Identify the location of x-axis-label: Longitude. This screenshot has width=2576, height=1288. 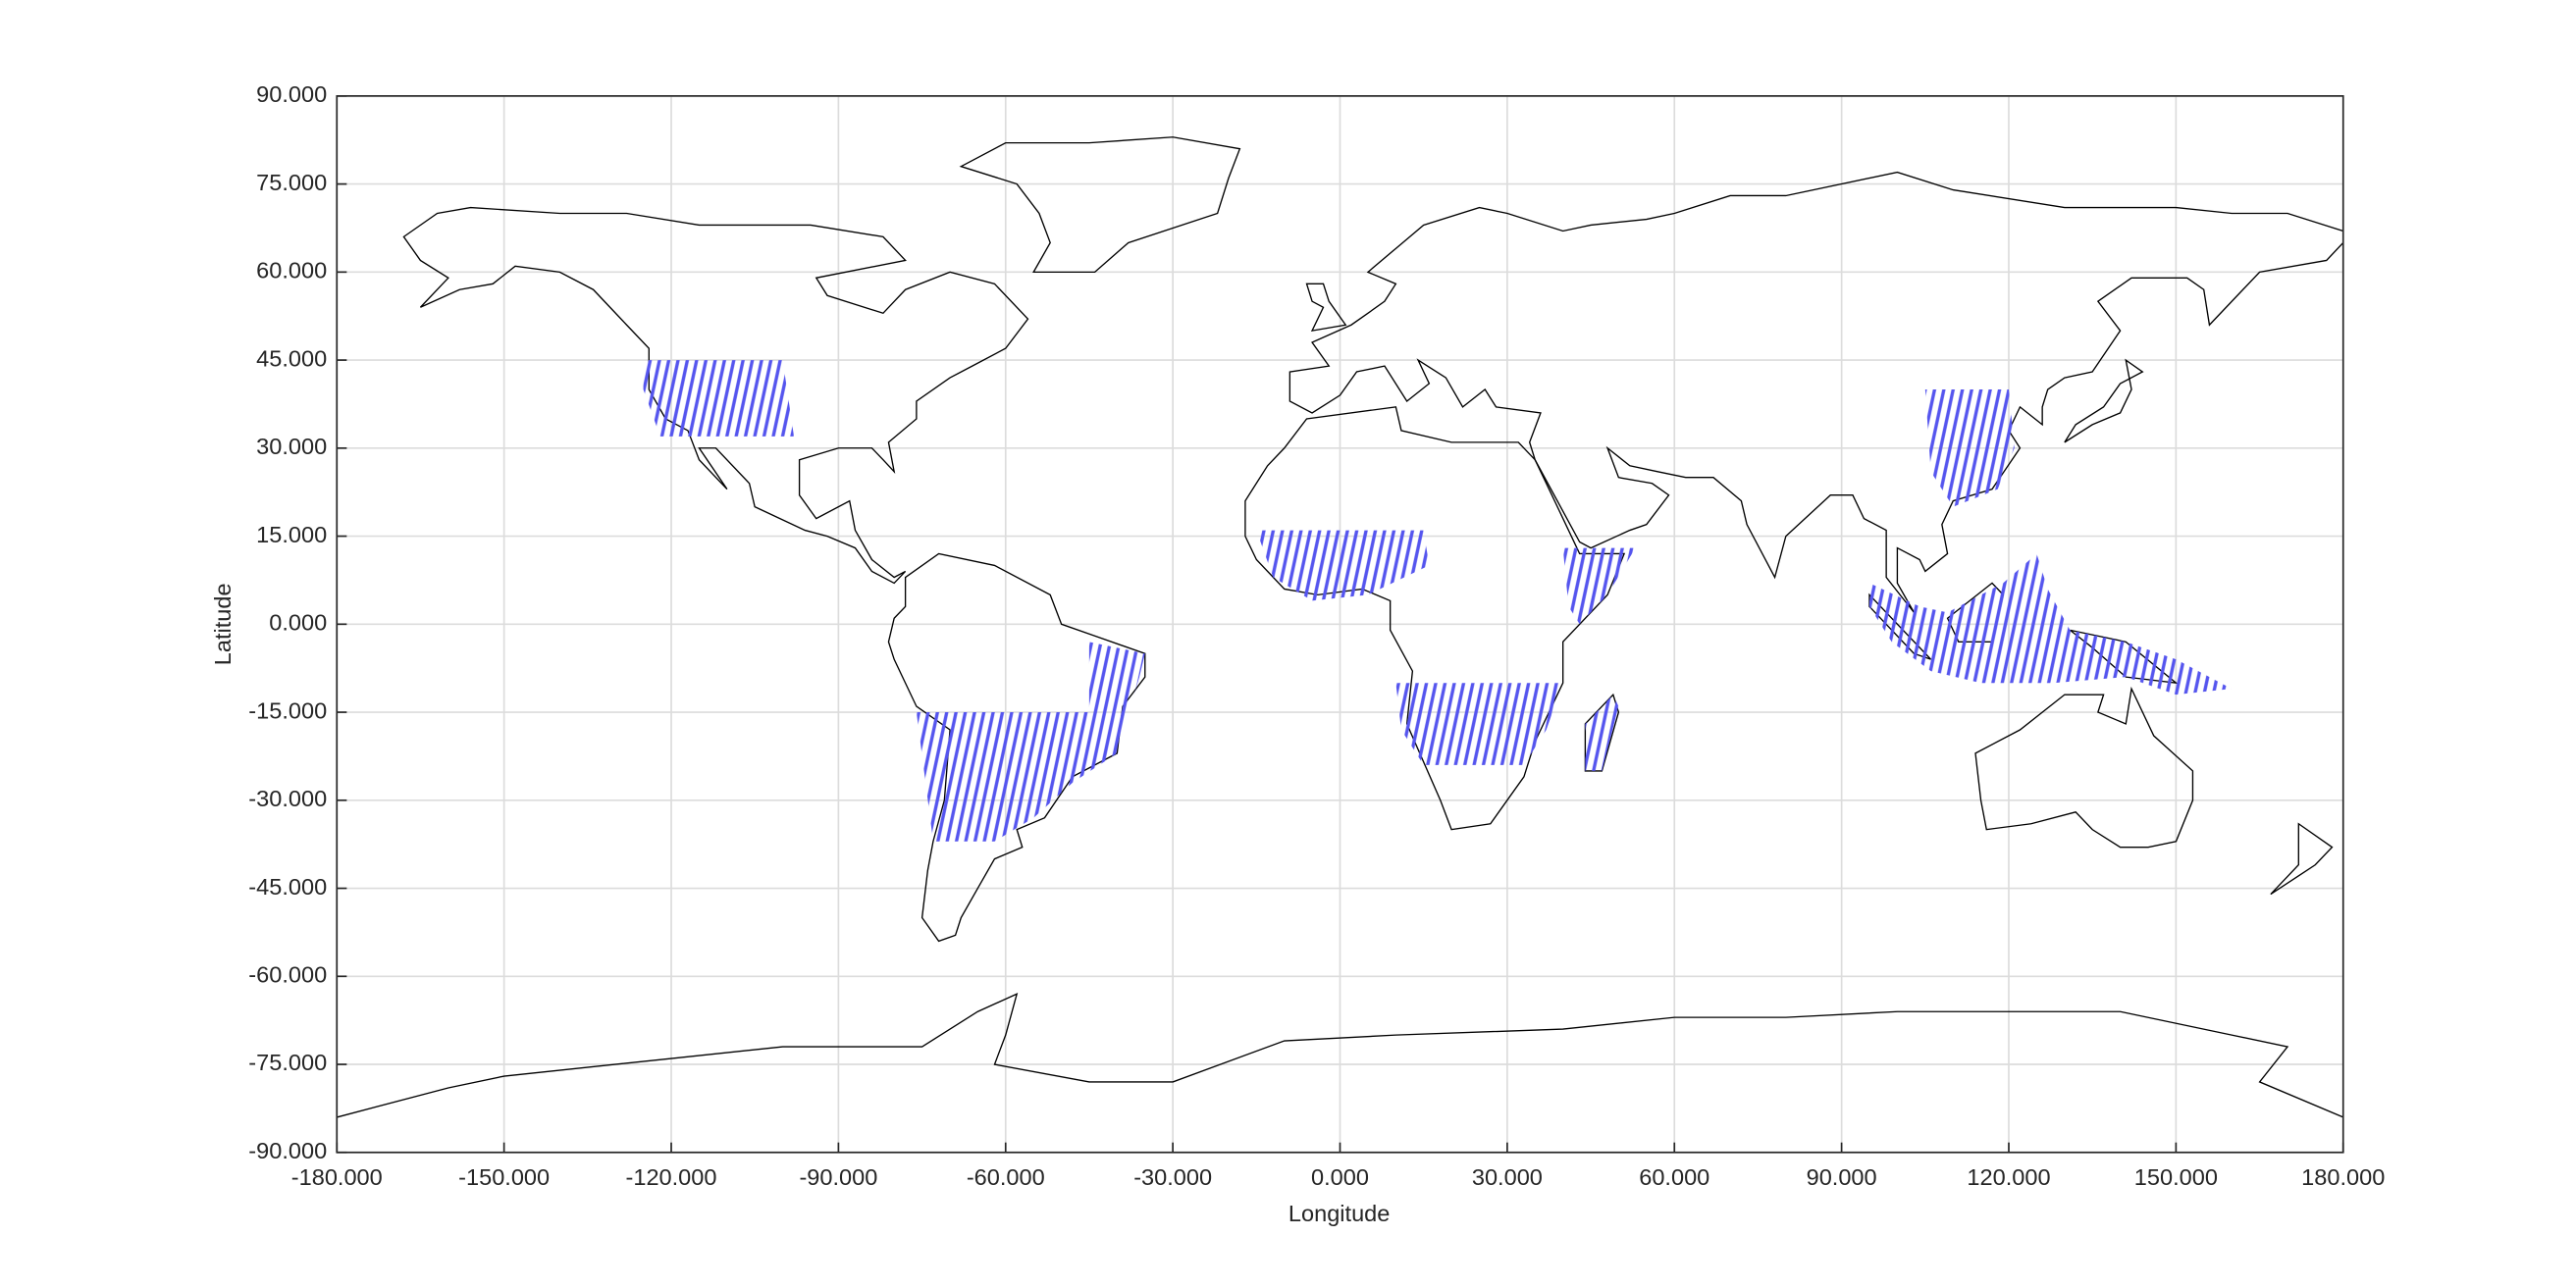
(1339, 1213).